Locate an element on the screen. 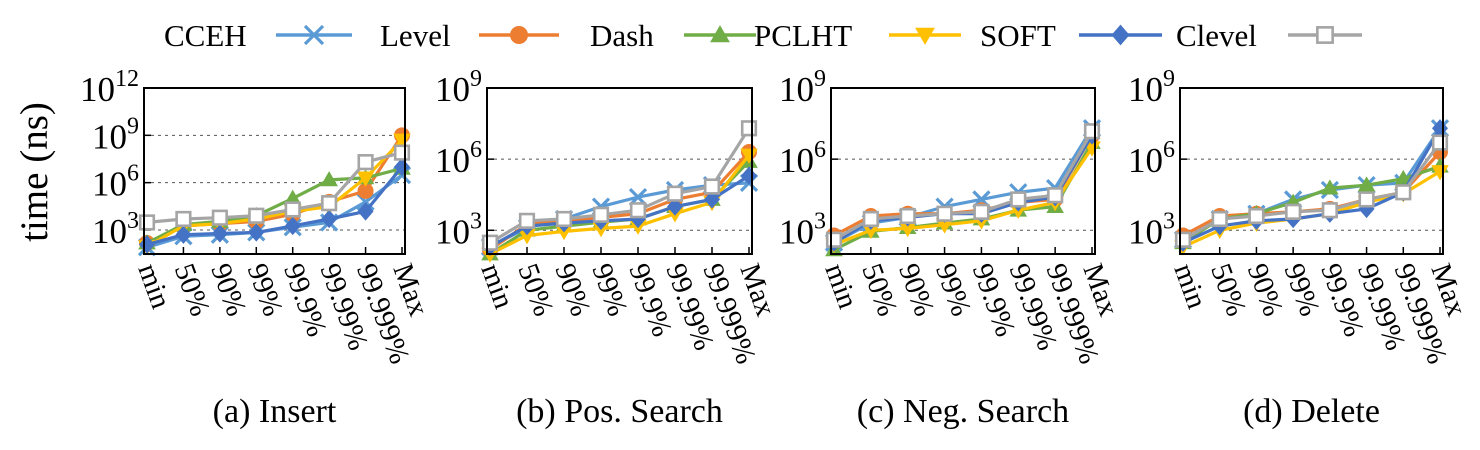  legend-label-pclht: PCLHT is located at coordinates (803, 35).